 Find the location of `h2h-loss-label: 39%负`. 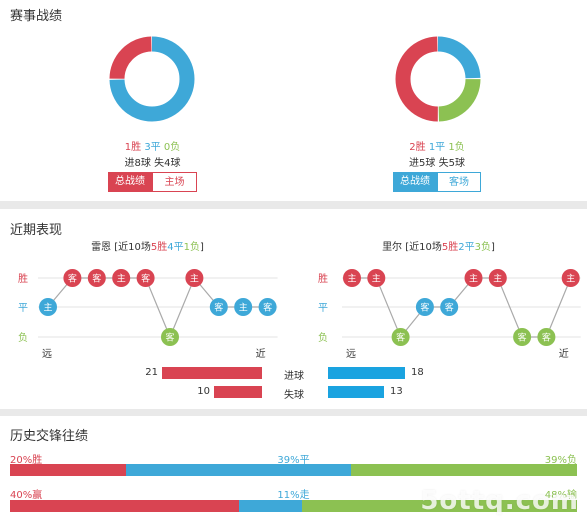

h2h-loss-label: 39%负 is located at coordinates (560, 460).